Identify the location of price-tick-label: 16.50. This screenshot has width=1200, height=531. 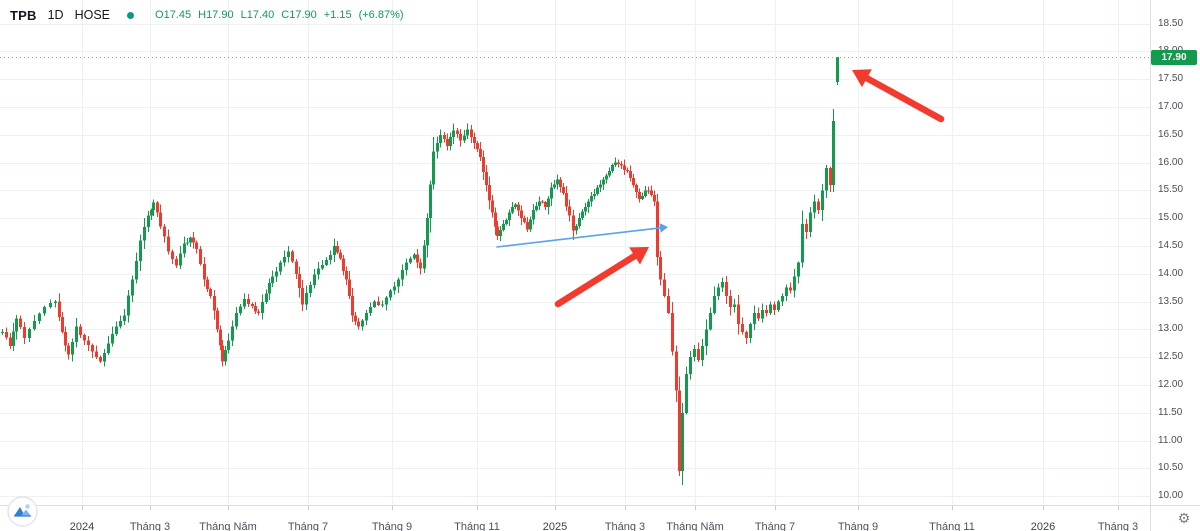
(1171, 134).